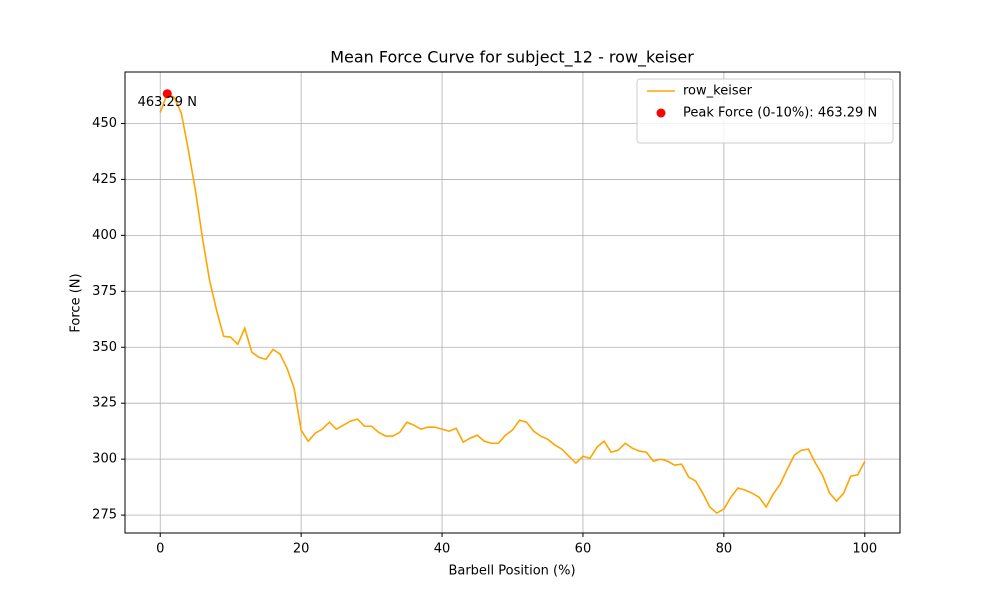 The width and height of the screenshot is (1000, 604). What do you see at coordinates (661, 113) in the screenshot?
I see `legend-swatch` at bounding box center [661, 113].